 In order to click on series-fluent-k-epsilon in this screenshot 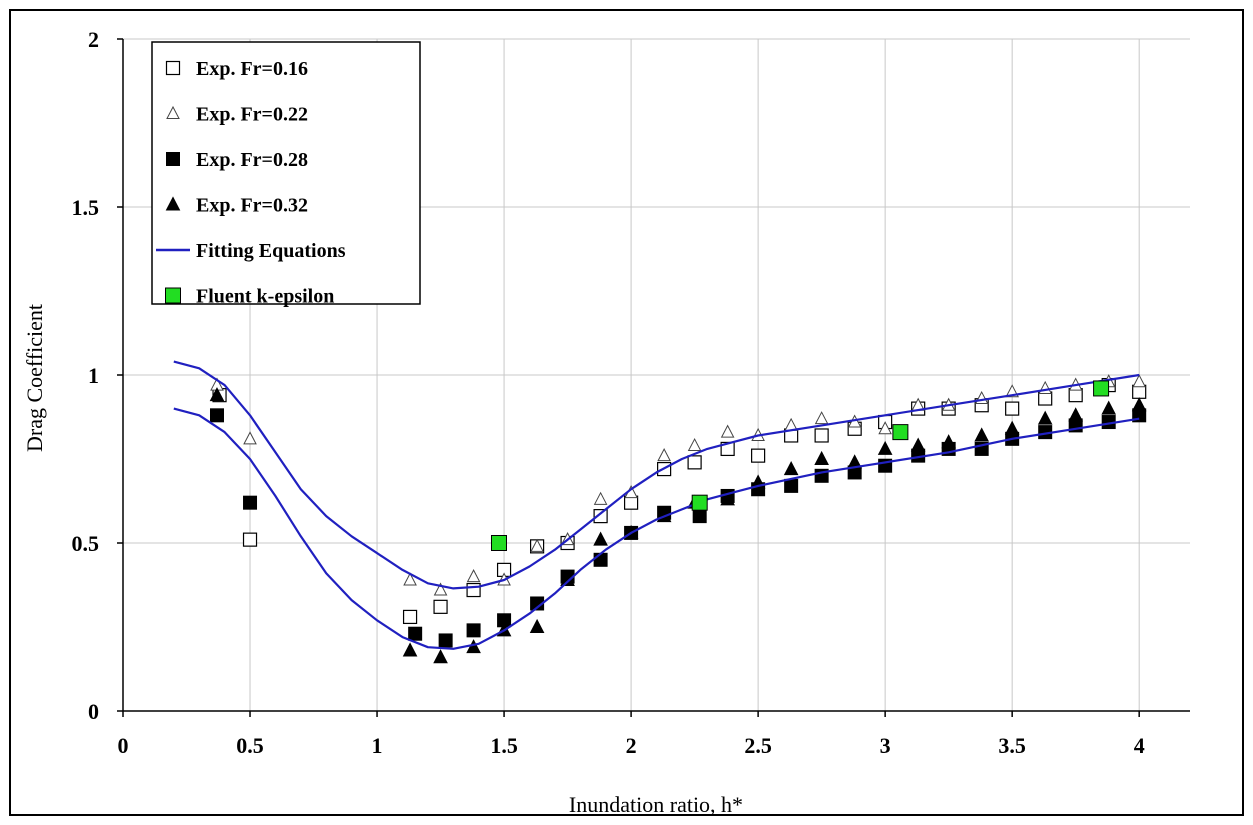, I will do `click(800, 465)`.